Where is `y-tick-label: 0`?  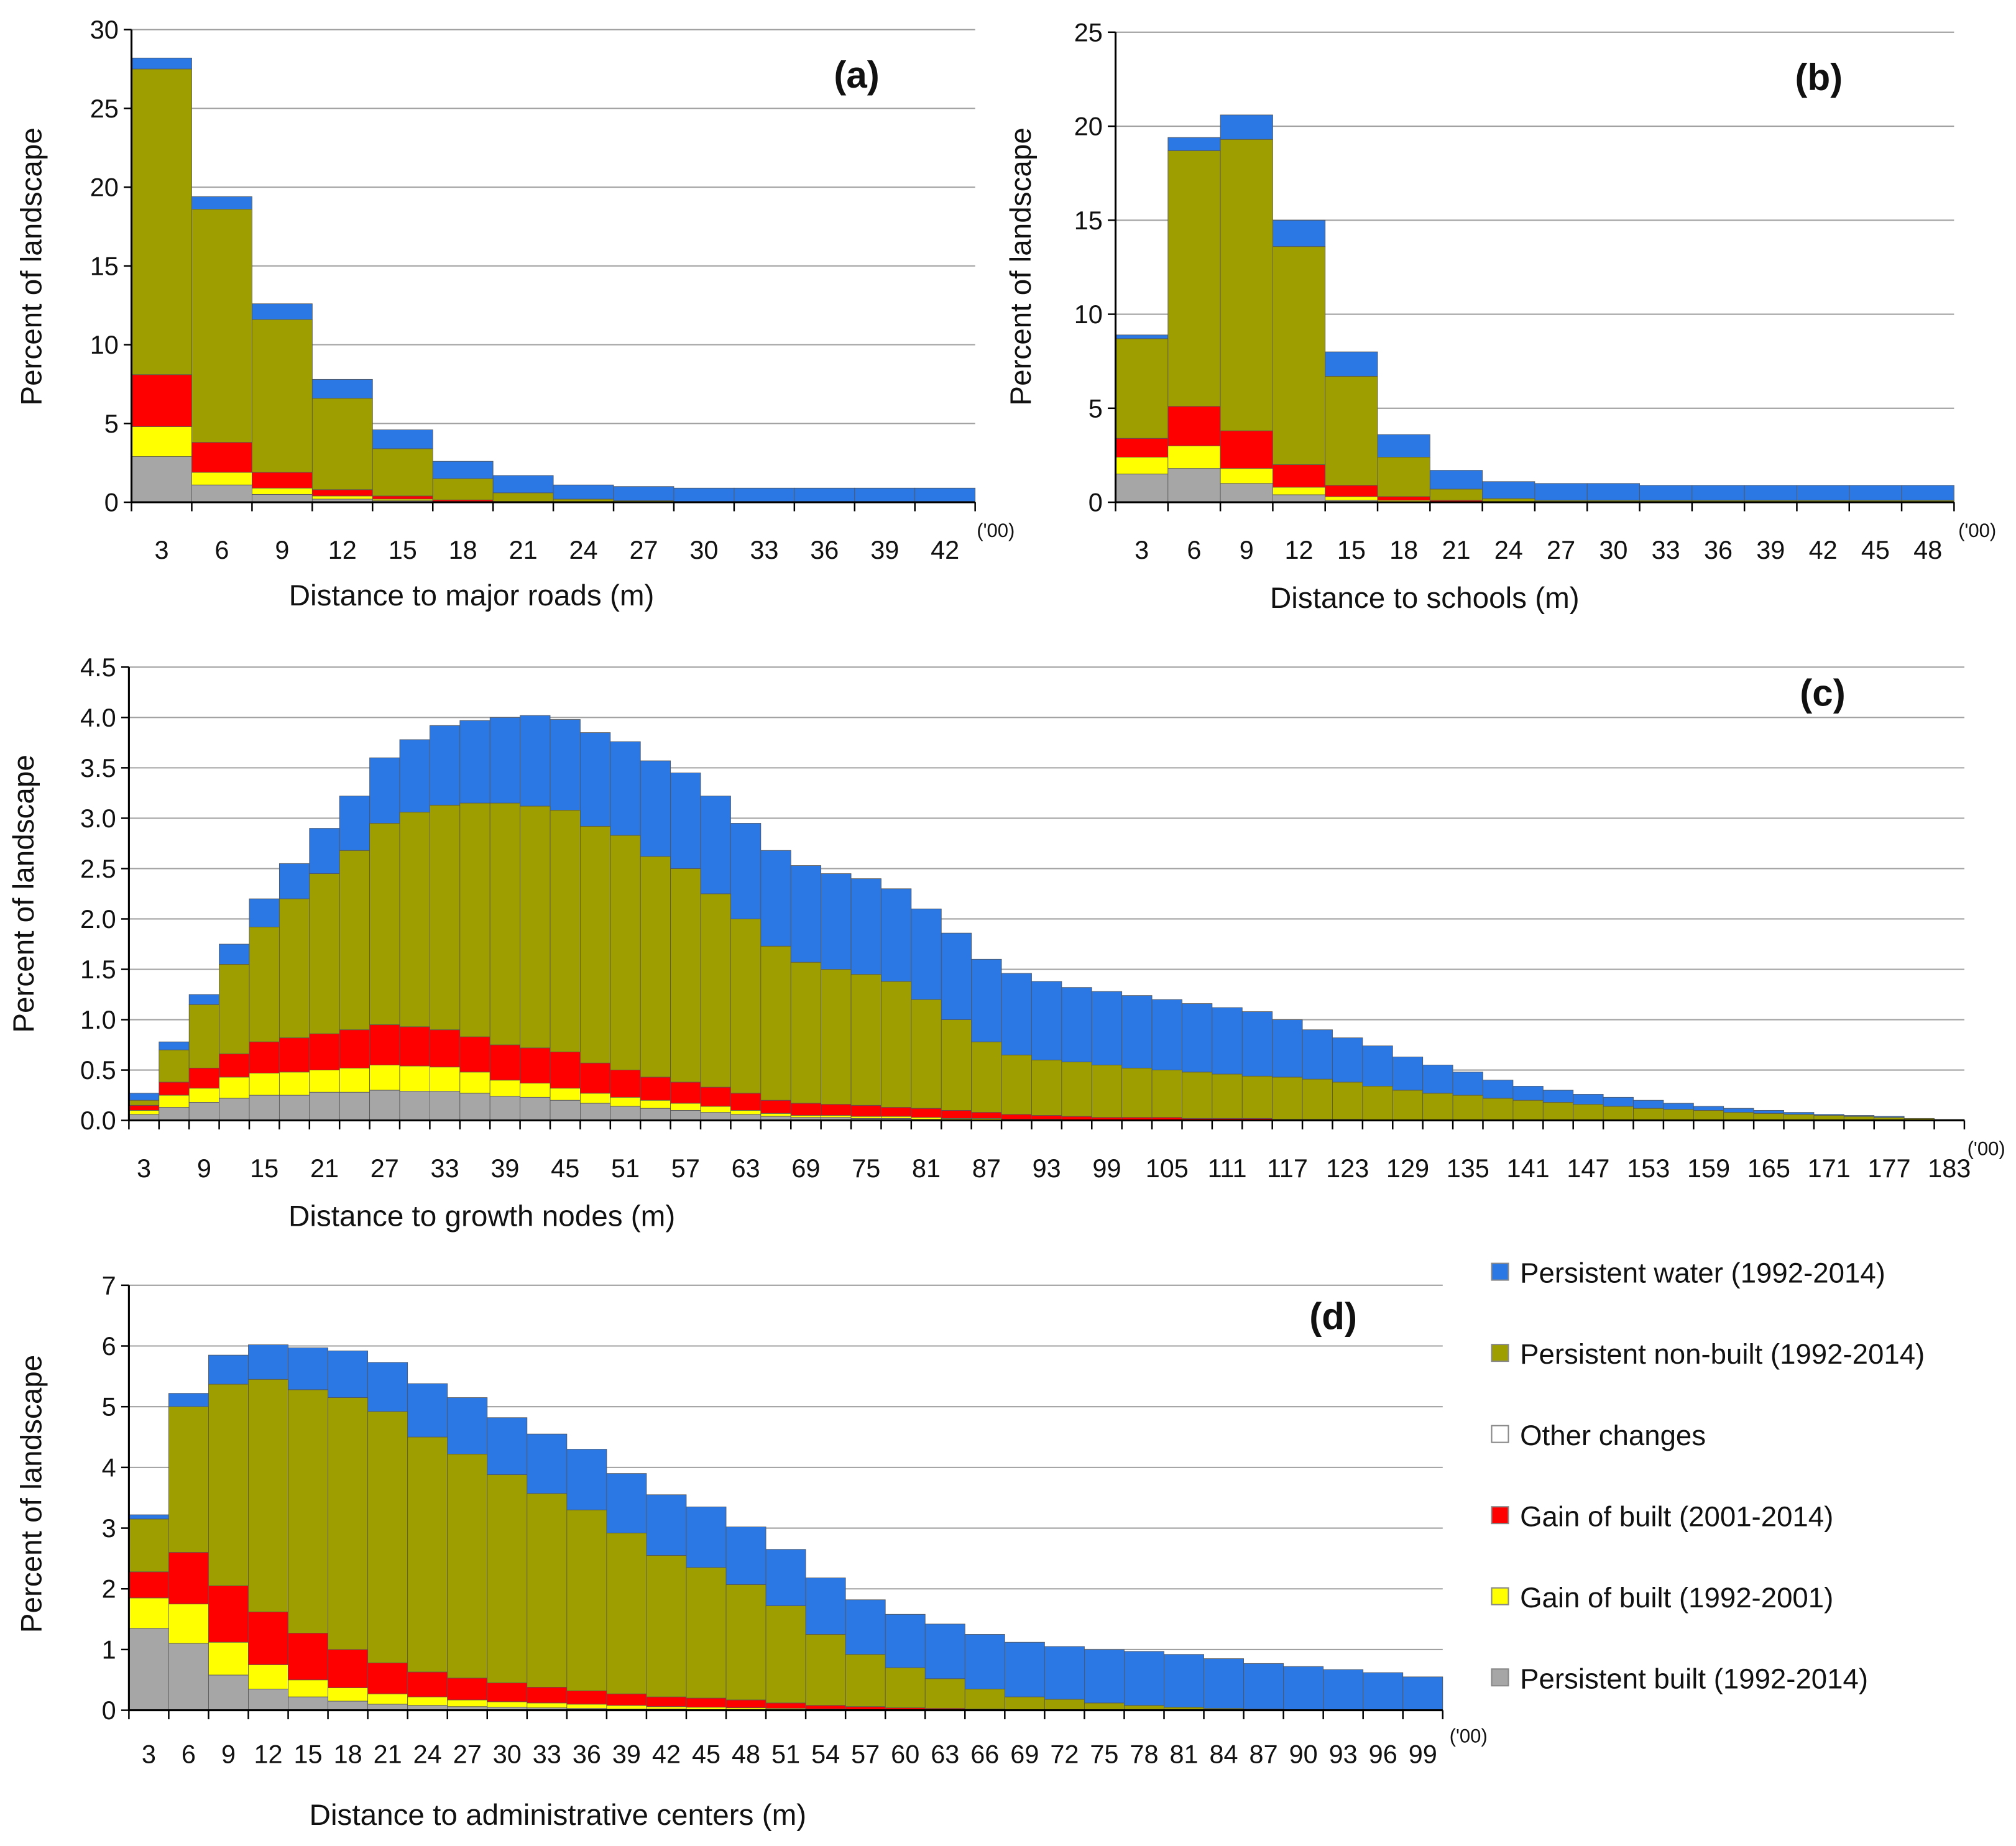 y-tick-label: 0 is located at coordinates (111, 502).